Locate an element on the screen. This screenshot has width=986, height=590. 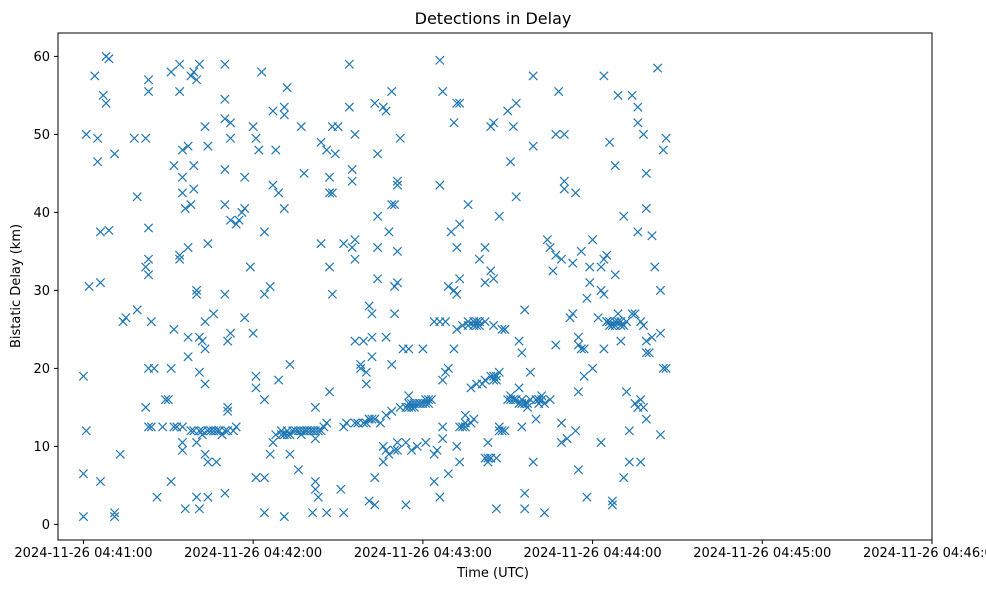
y-tick-label: 0 is located at coordinates (46, 525).